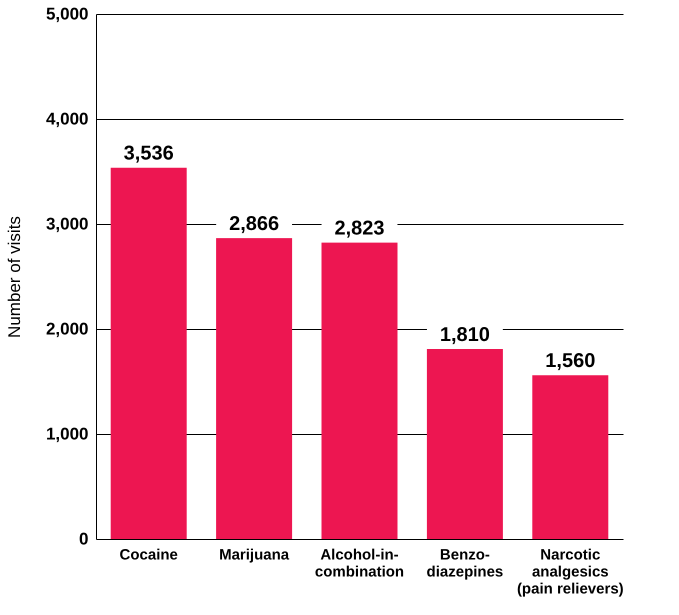 The width and height of the screenshot is (679, 615). I want to click on x-tick-label: Alcohol-in- combination, so click(359, 563).